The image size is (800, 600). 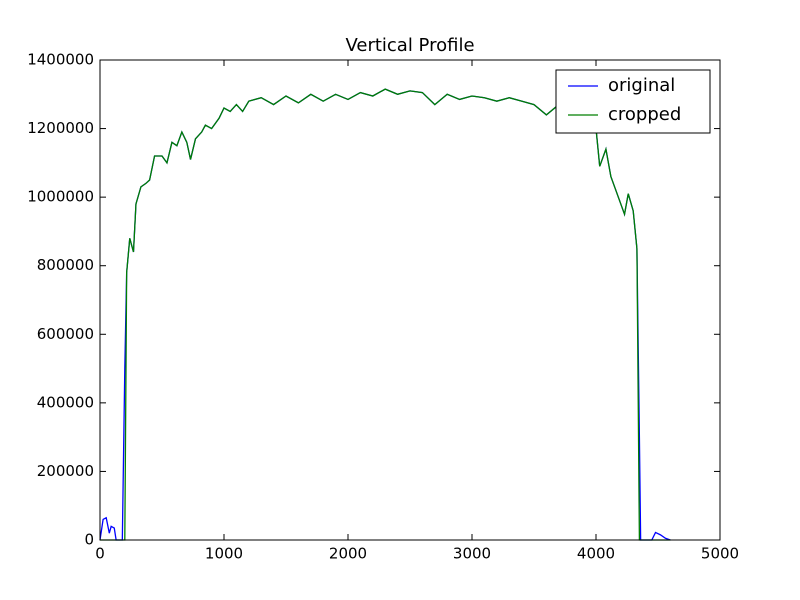 What do you see at coordinates (348, 554) in the screenshot?
I see `x-tick-label: 2000` at bounding box center [348, 554].